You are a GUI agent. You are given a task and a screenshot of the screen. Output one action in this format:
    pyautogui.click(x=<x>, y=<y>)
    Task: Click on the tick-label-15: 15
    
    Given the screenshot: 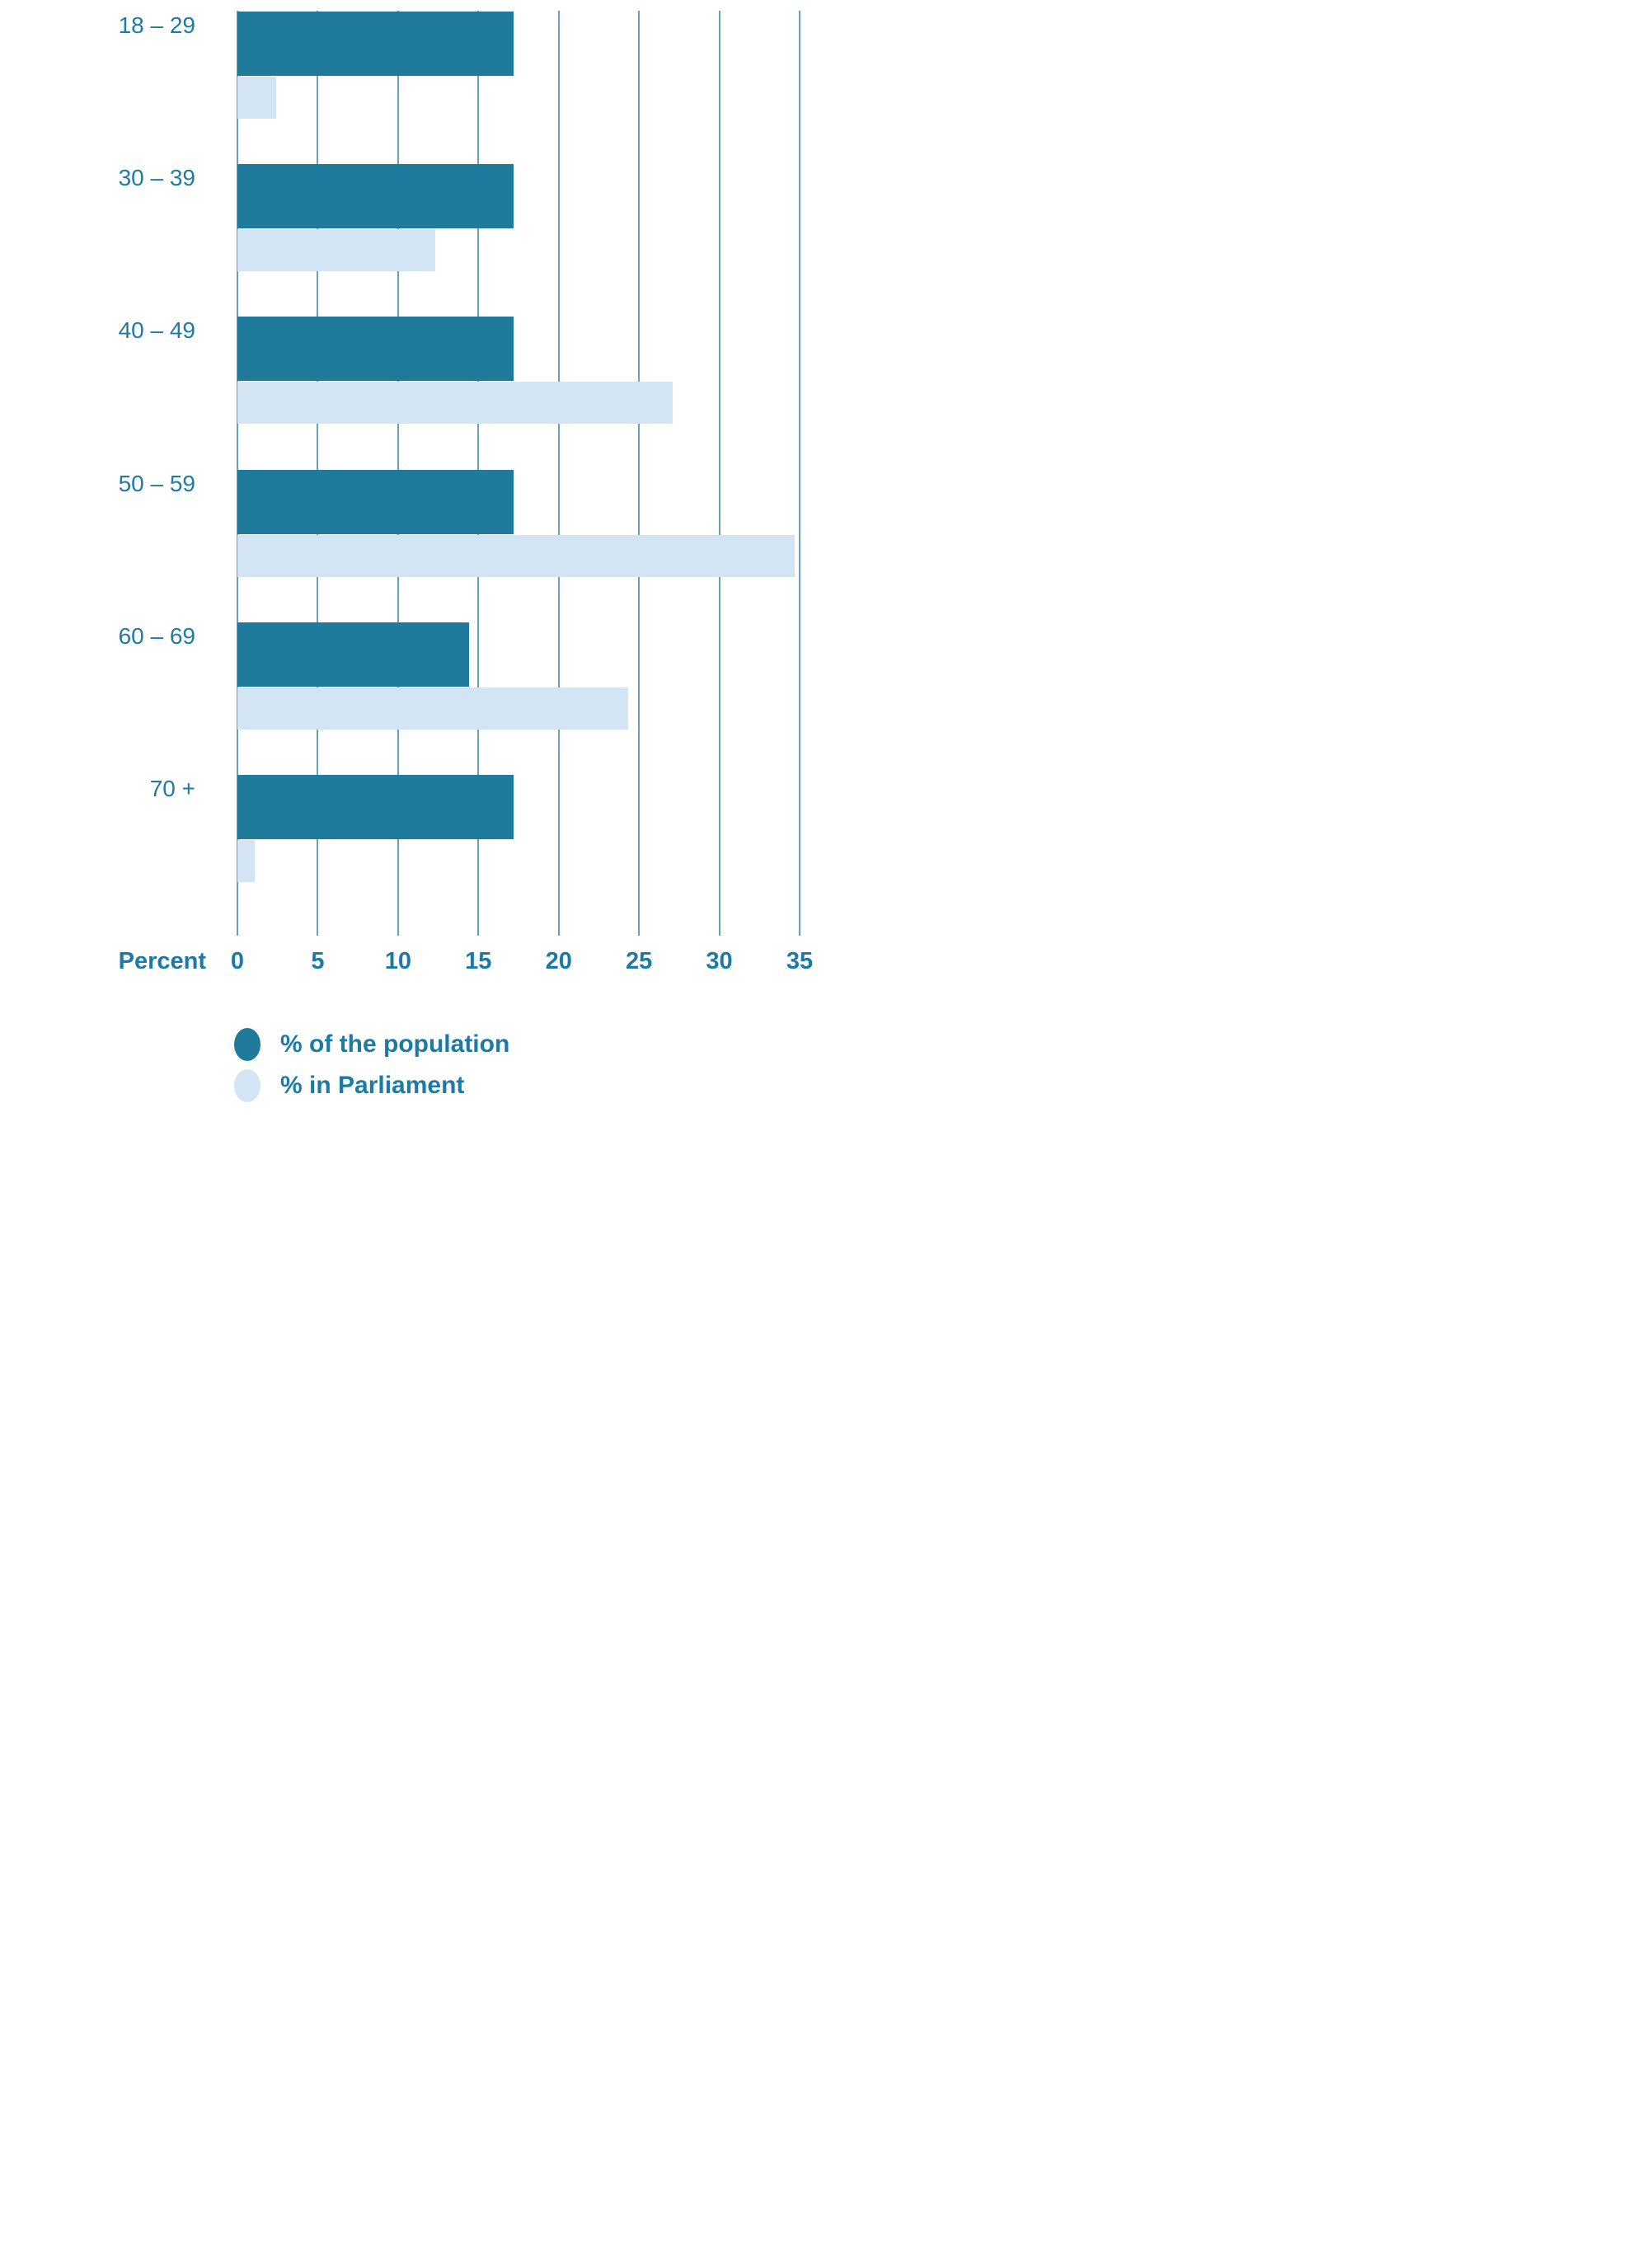 What is the action you would take?
    pyautogui.click(x=478, y=961)
    